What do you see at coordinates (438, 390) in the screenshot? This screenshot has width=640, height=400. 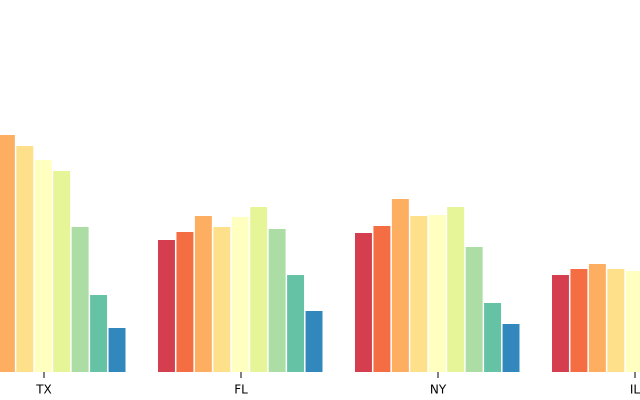 I see `x-tick-label: NY` at bounding box center [438, 390].